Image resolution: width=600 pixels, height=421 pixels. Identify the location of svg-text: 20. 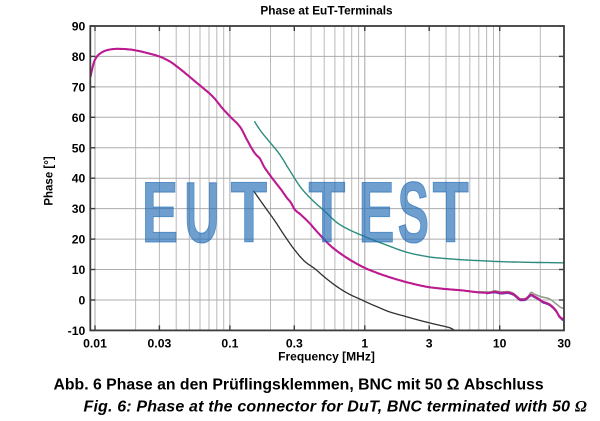
(79, 240).